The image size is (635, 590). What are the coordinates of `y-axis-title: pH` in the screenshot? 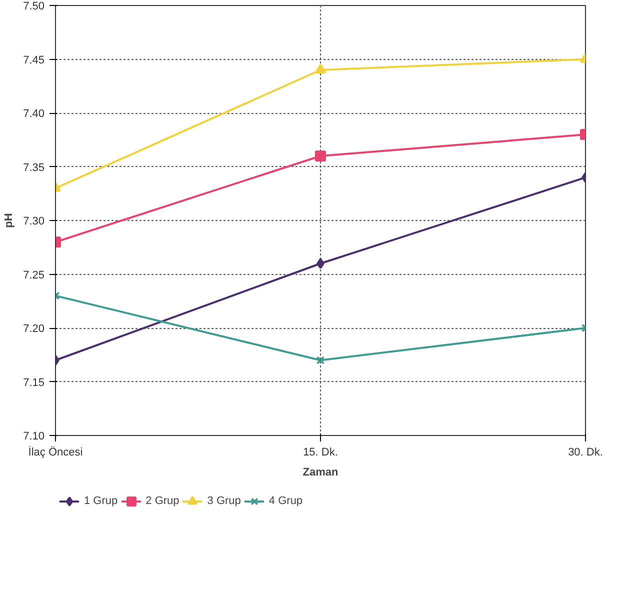 It's located at (9, 220).